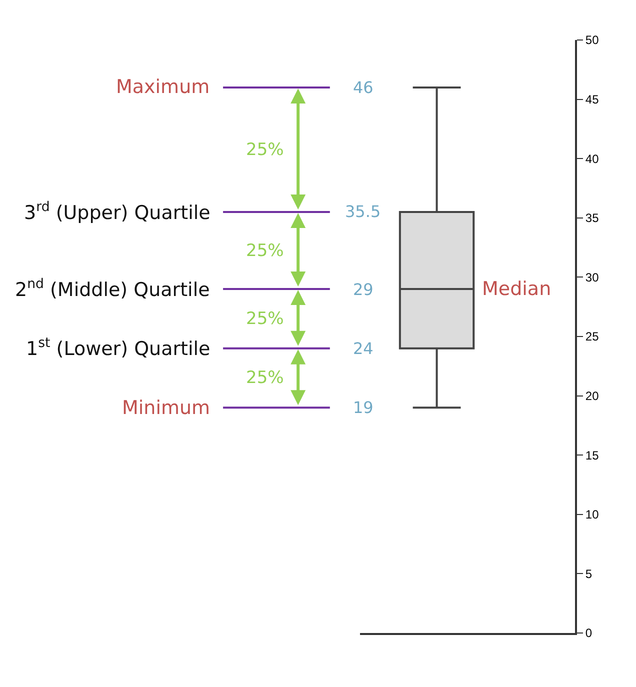  What do you see at coordinates (163, 87) in the screenshot?
I see `ref-line-label: Maximum` at bounding box center [163, 87].